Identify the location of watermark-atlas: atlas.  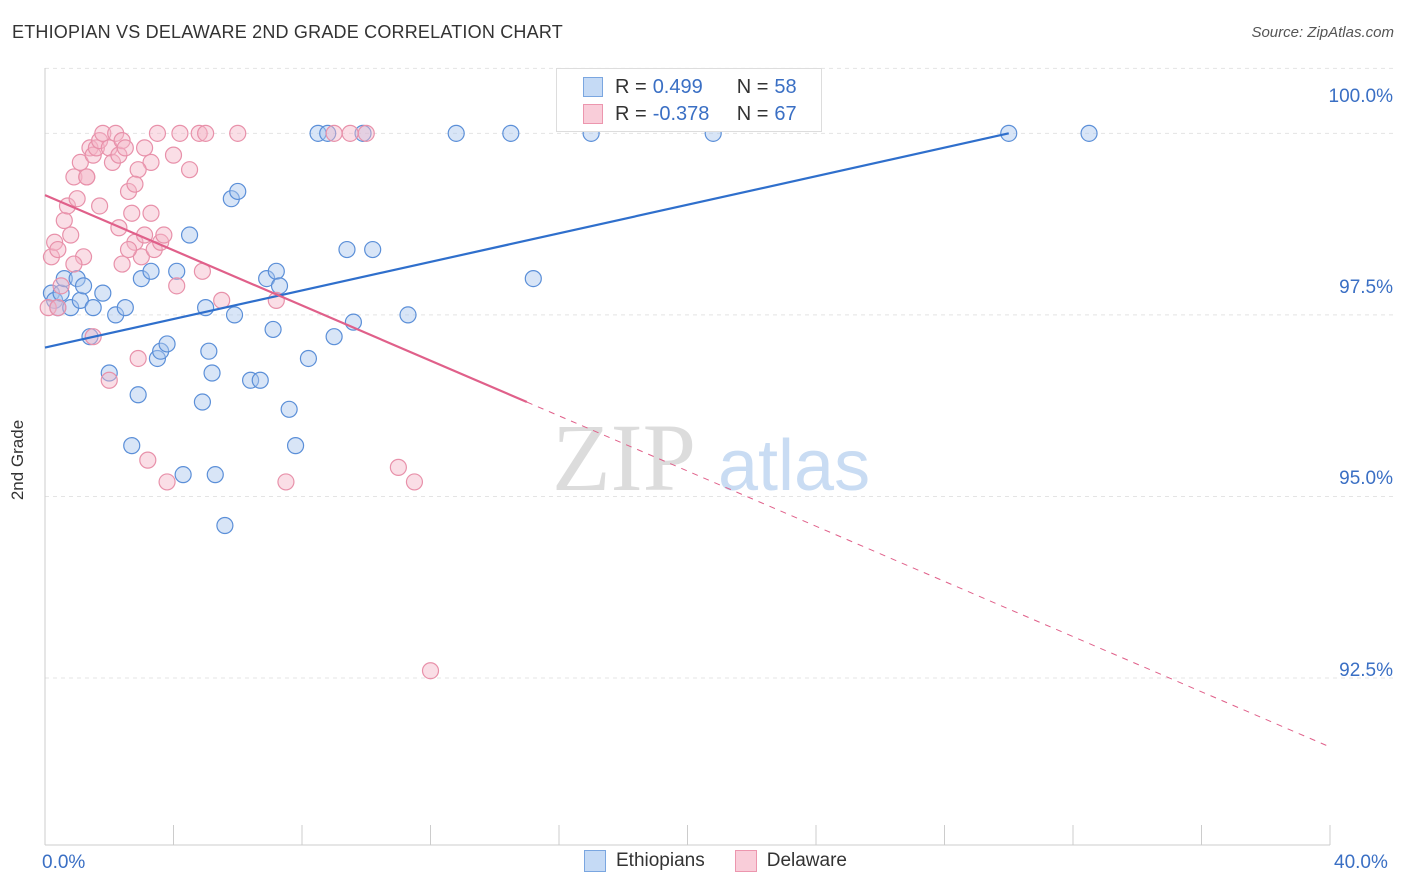
(794, 466).